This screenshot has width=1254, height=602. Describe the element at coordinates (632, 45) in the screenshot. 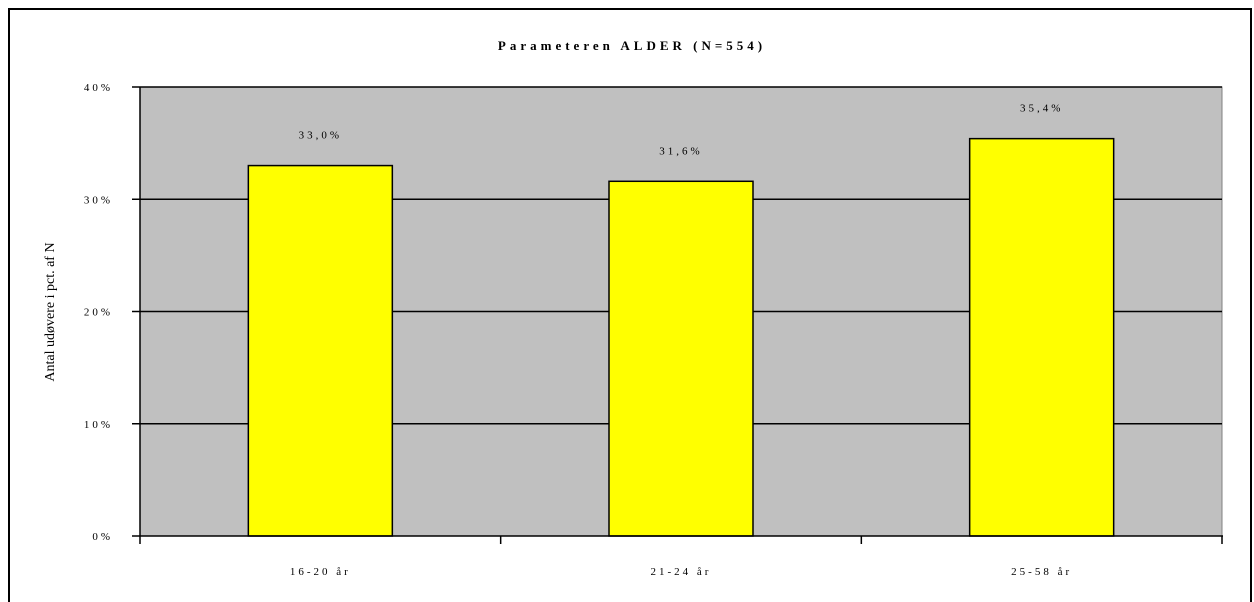

I see `chart-title: Parameteren ALDER (N=554)` at that location.